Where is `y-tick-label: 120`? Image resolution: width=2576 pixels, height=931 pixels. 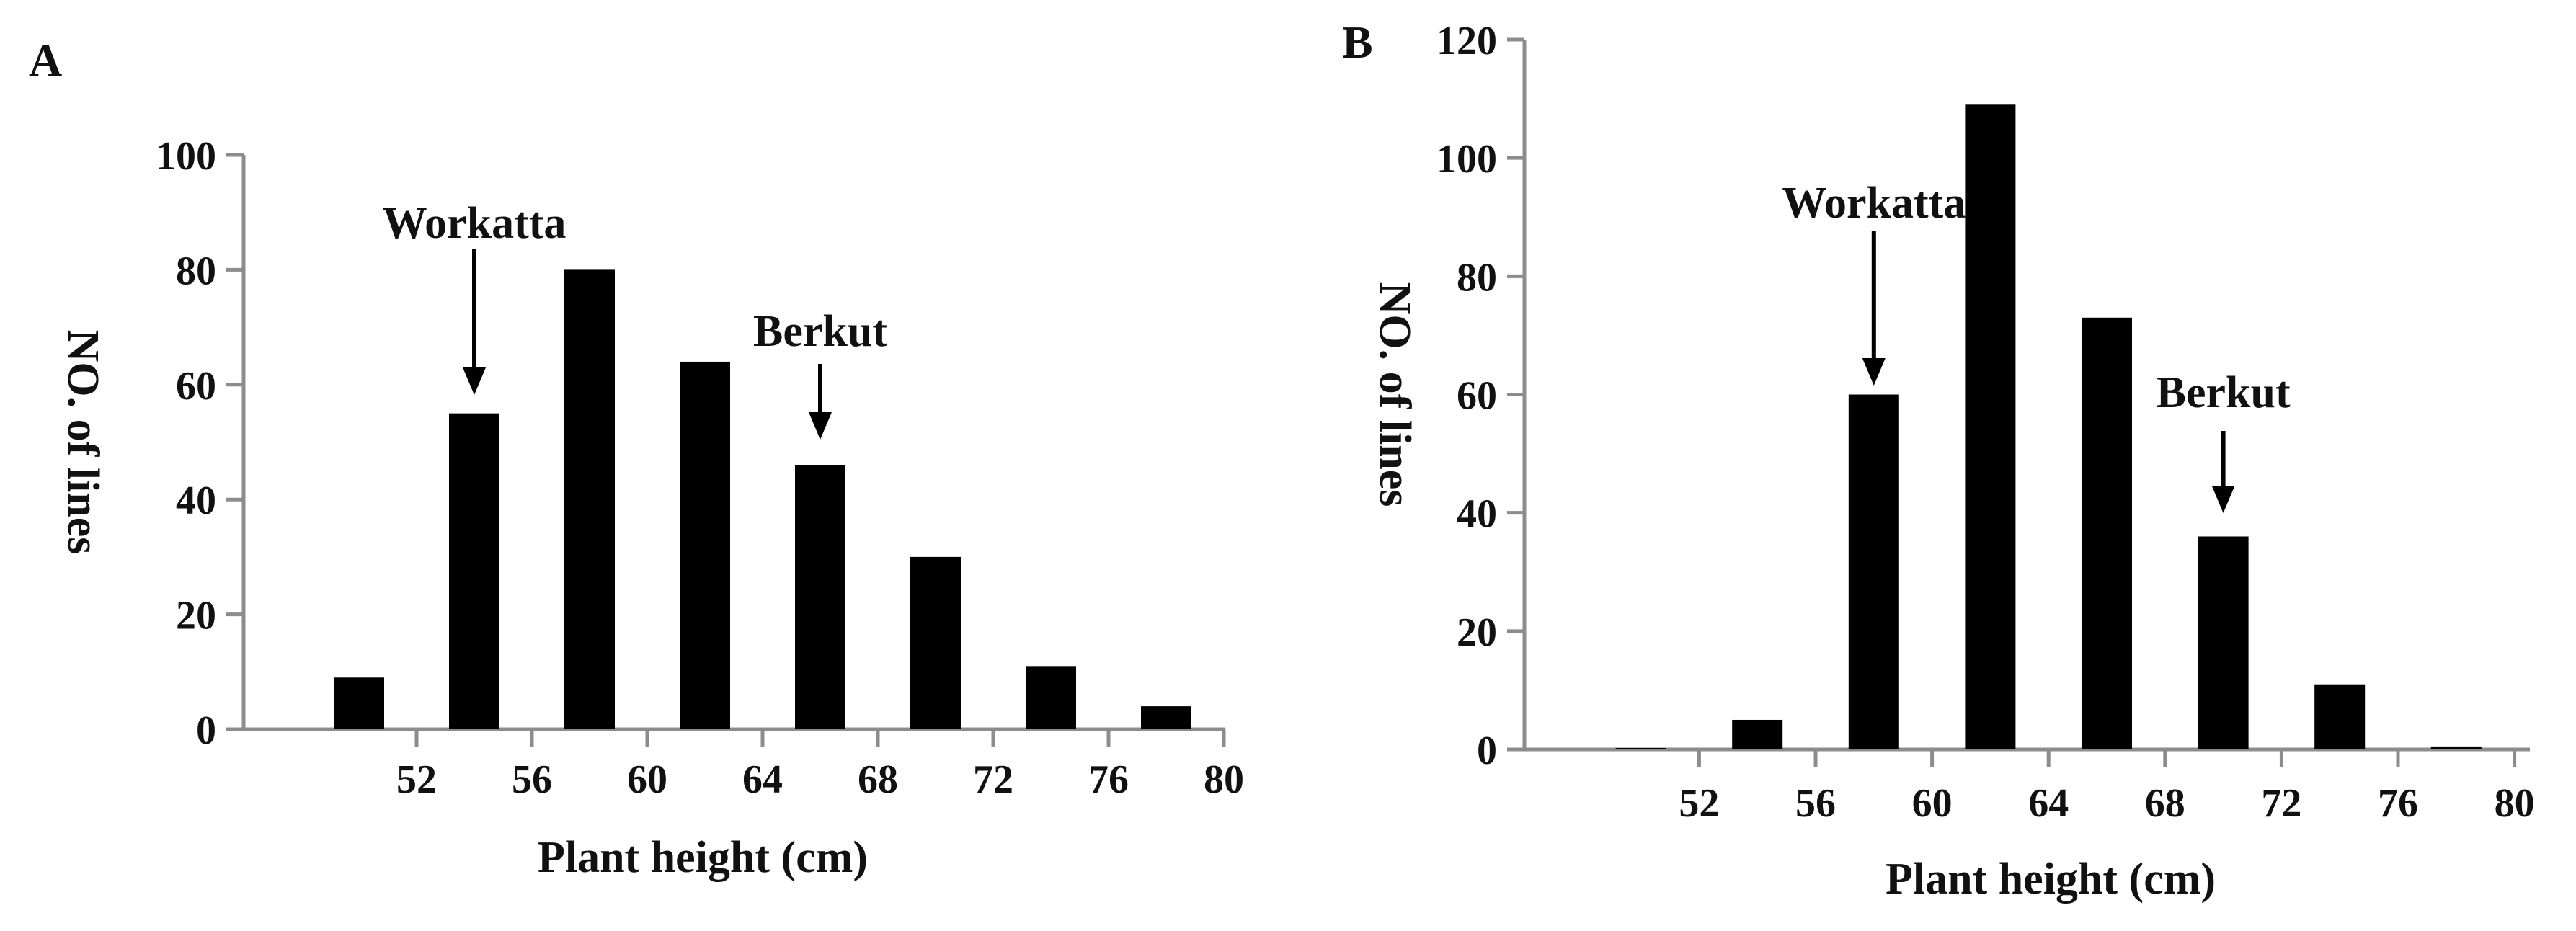 y-tick-label: 120 is located at coordinates (1466, 41).